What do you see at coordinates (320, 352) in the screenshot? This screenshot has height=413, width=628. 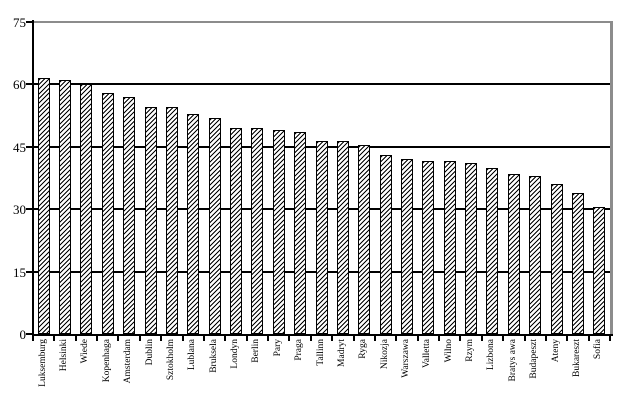 I see `x-axis-label: Tallinn` at bounding box center [320, 352].